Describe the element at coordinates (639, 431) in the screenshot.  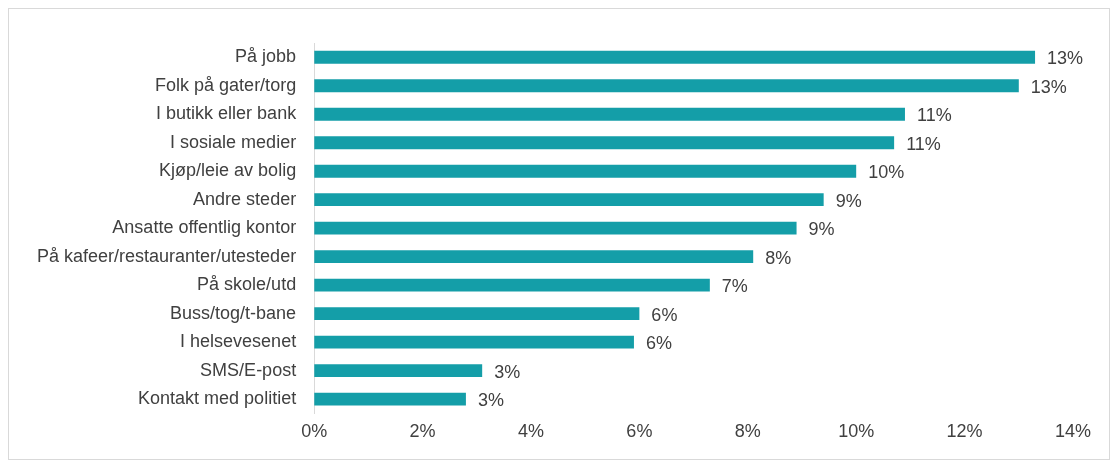
I see `x-tick-label: 6%` at that location.